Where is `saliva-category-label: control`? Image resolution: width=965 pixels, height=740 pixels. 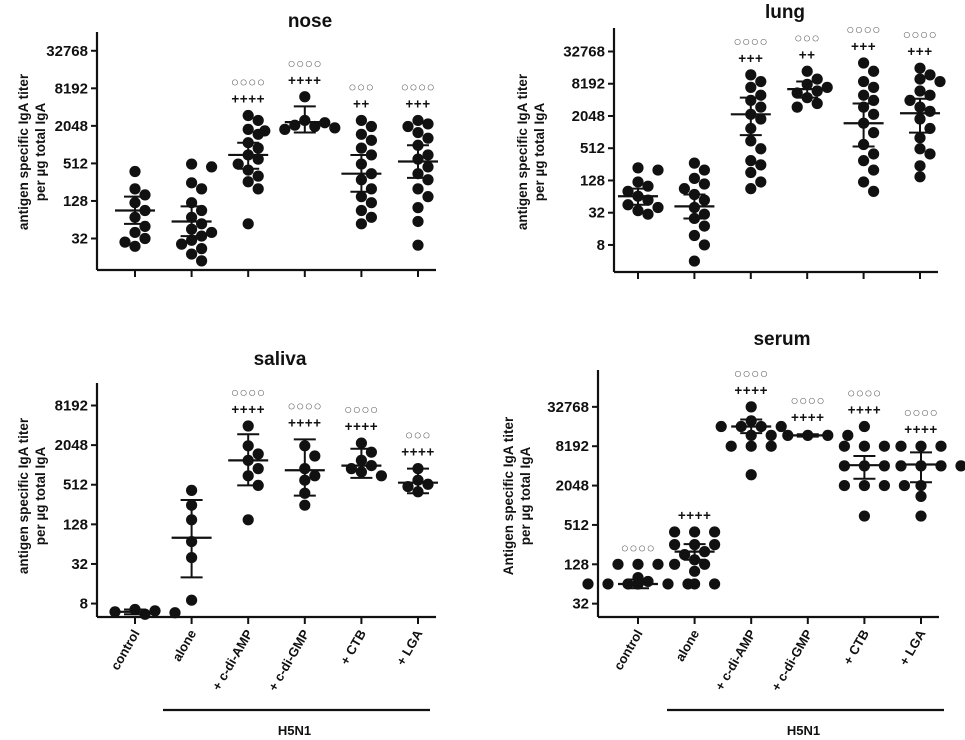
saliva-category-label: control is located at coordinates (125, 650).